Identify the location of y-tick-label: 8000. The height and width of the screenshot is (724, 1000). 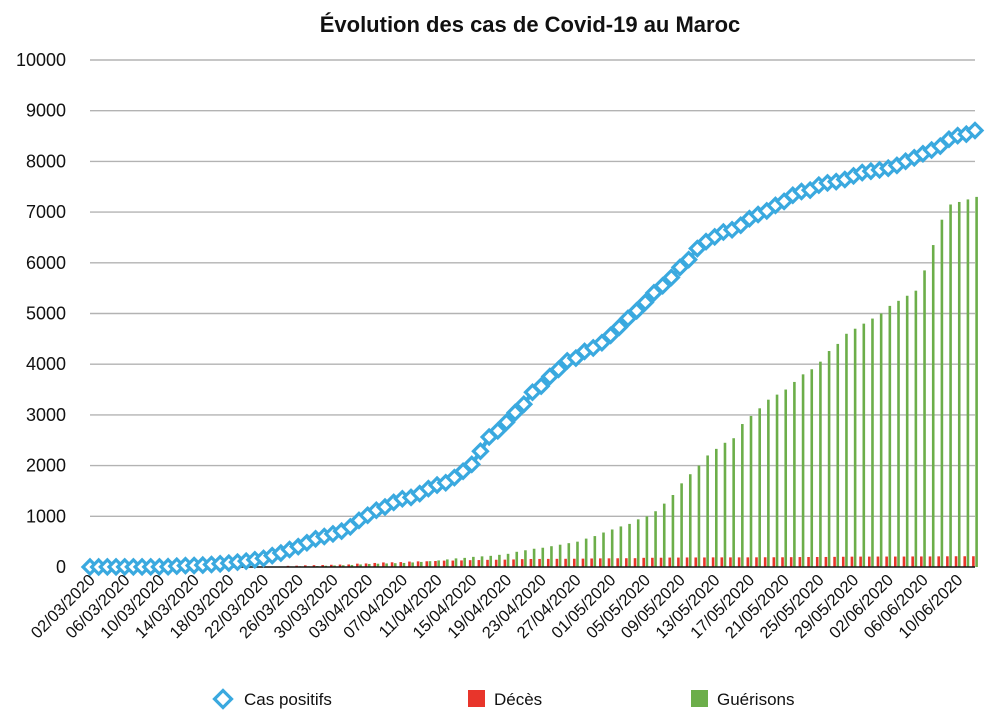
(46, 161).